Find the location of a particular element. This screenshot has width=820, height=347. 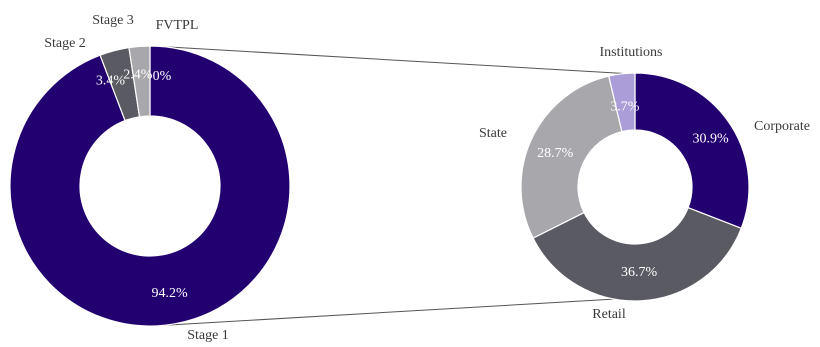

value-label-fvtpl: 0% is located at coordinates (162, 76).